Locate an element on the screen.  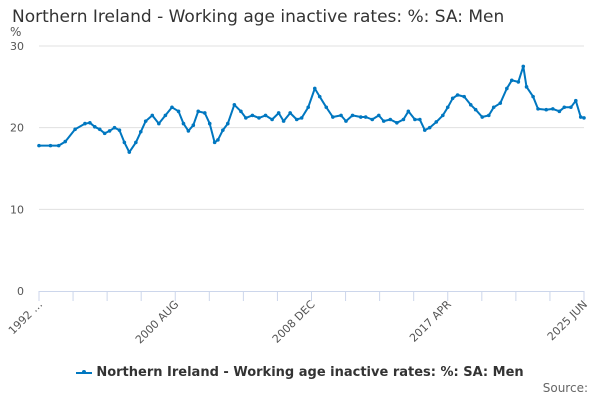
y-tick-label: 30 is located at coordinates (17, 46).